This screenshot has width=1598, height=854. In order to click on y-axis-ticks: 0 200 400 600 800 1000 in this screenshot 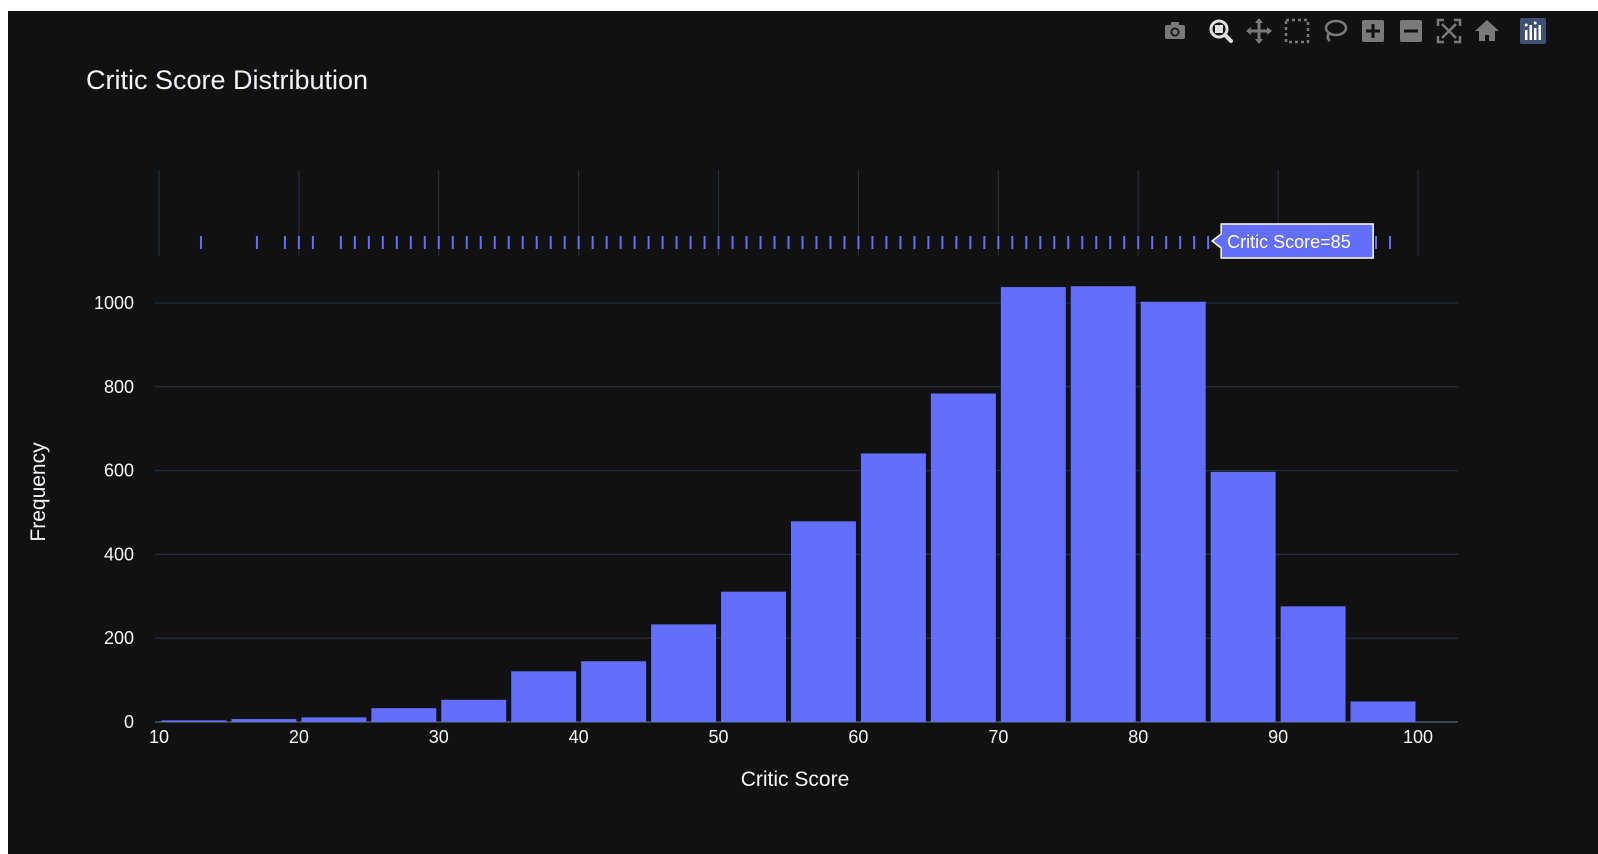, I will do `click(114, 512)`.